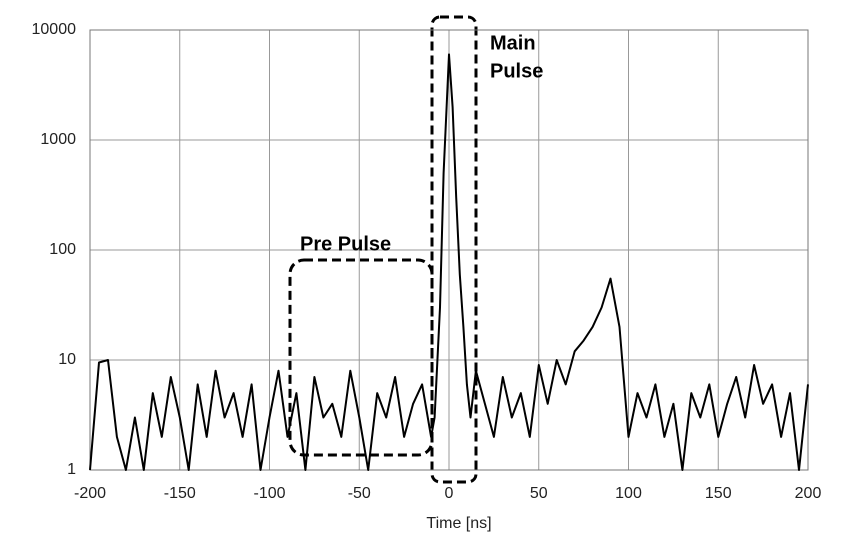  What do you see at coordinates (361, 357) in the screenshot?
I see `pre-pulse-box` at bounding box center [361, 357].